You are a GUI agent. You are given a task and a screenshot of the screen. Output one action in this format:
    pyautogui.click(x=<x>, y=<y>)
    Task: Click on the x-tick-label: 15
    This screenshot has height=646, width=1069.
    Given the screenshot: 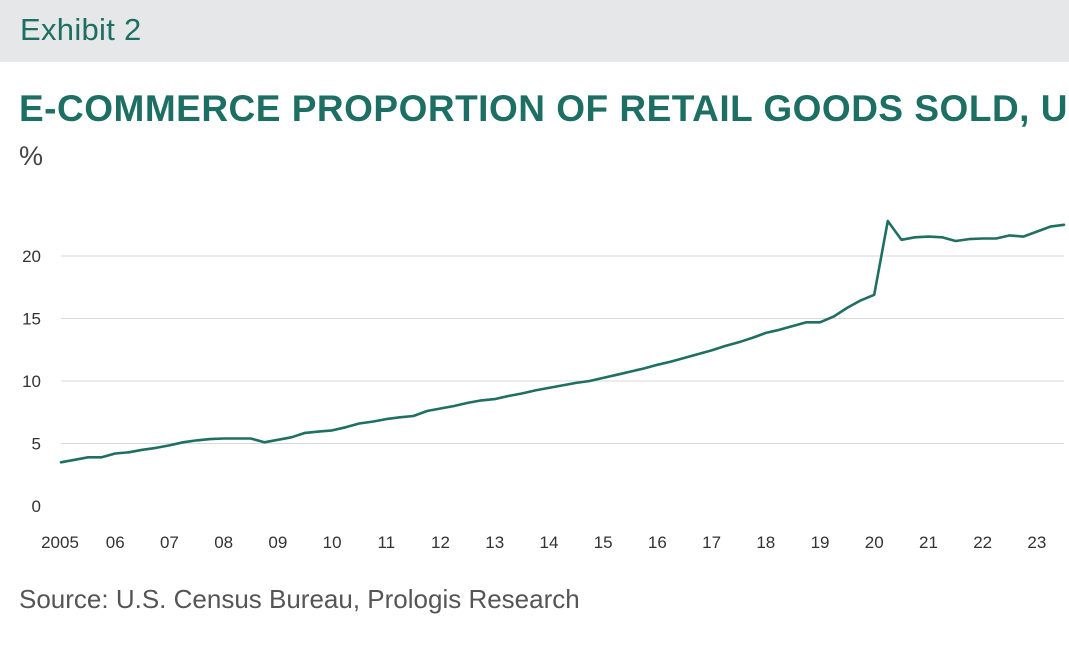 What is the action you would take?
    pyautogui.click(x=603, y=542)
    